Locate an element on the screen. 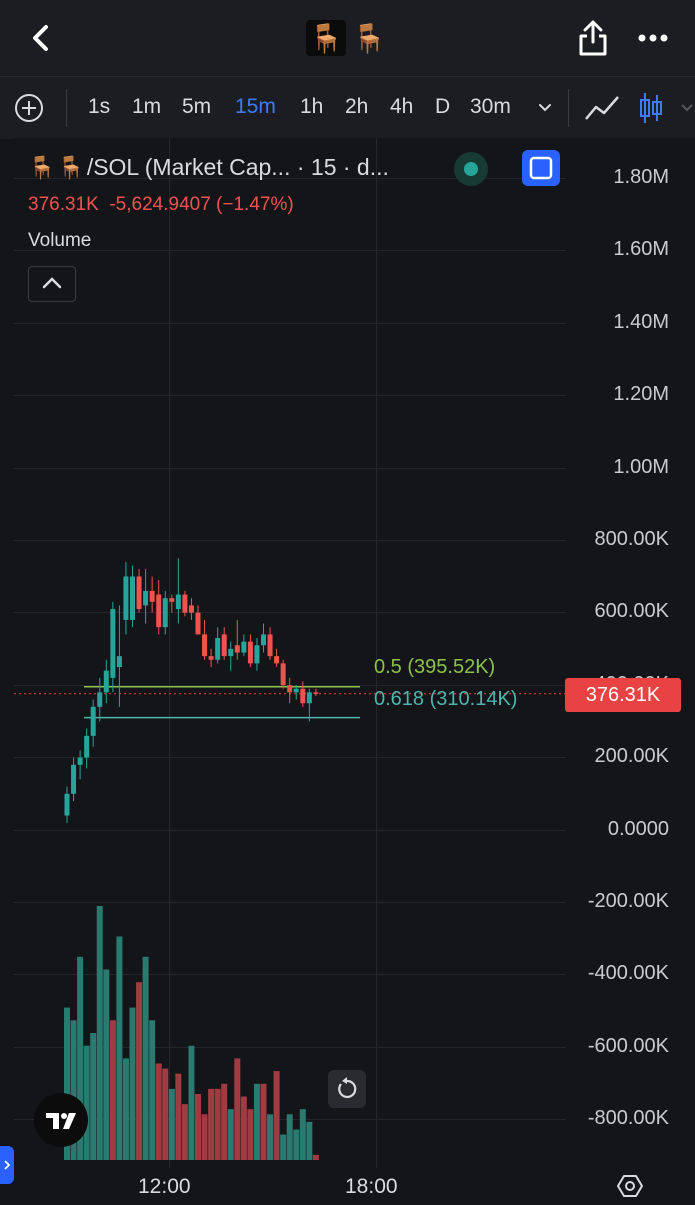 Image resolution: width=695 pixels, height=1205 pixels. chevron-down-icon is located at coordinates (545, 108).